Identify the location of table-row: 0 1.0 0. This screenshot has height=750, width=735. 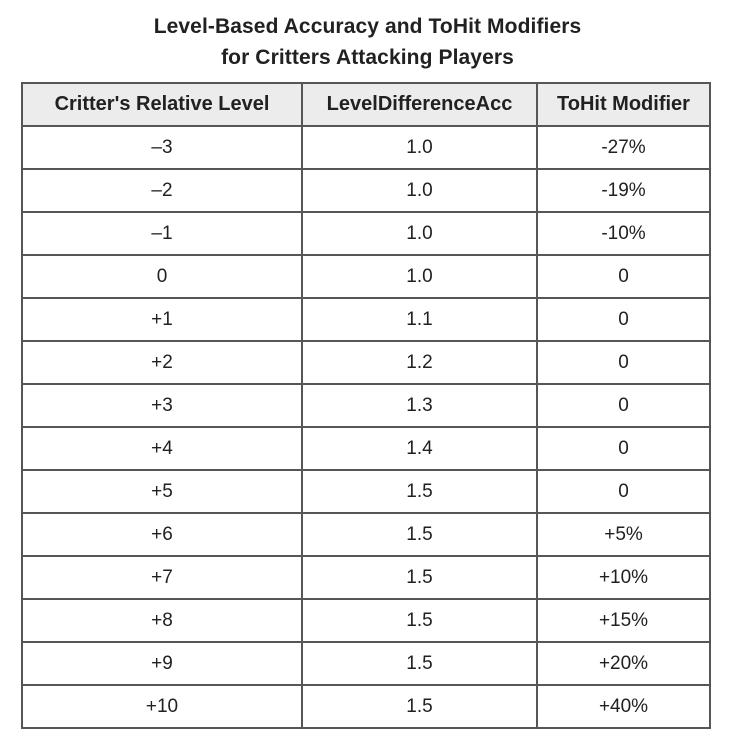
(366, 276).